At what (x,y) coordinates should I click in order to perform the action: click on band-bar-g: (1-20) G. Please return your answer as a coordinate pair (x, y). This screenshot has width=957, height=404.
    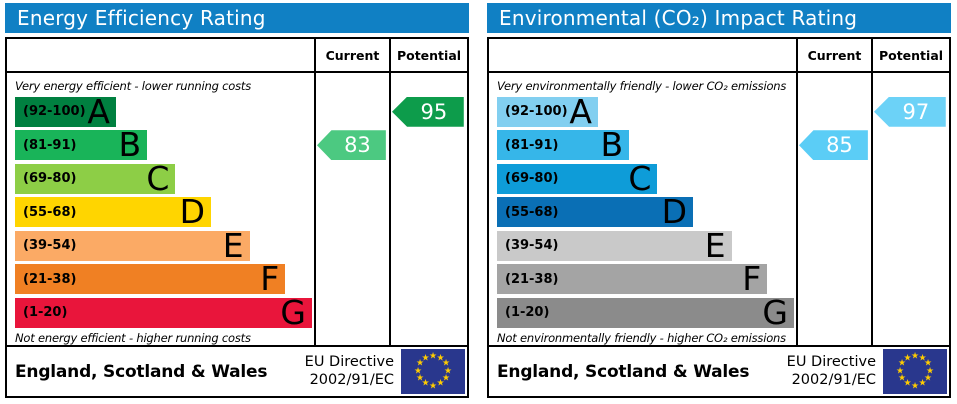
    Looking at the image, I should click on (163, 312).